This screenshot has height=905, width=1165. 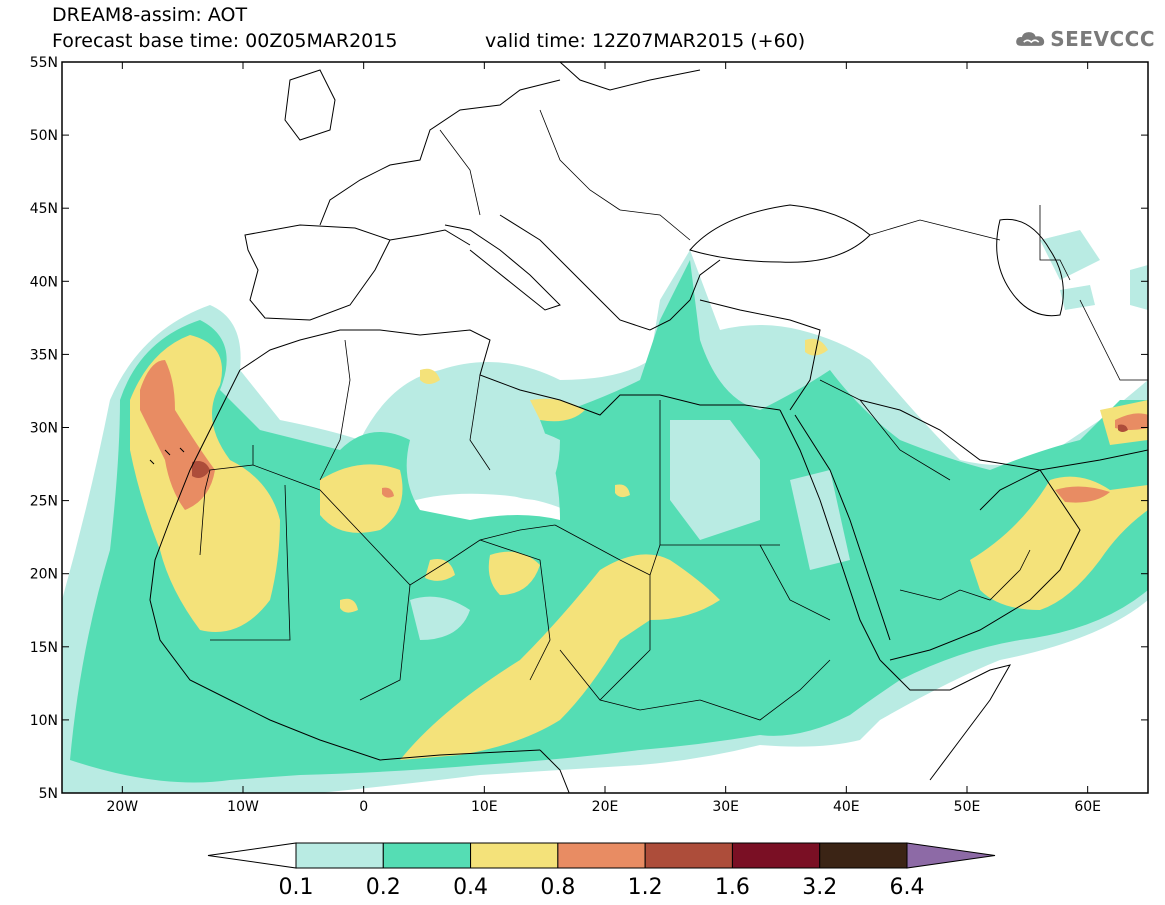 I want to click on lon-tick-label: 20E, so click(x=605, y=807).